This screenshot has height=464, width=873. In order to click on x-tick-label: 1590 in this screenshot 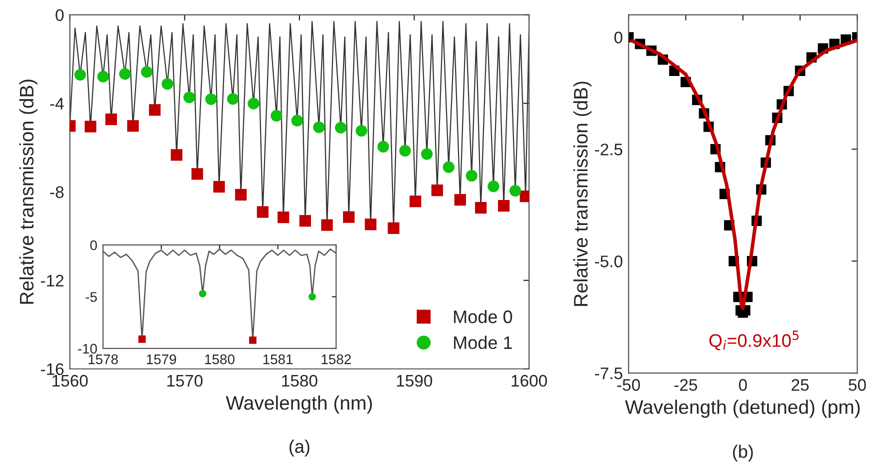, I will do `click(414, 380)`.